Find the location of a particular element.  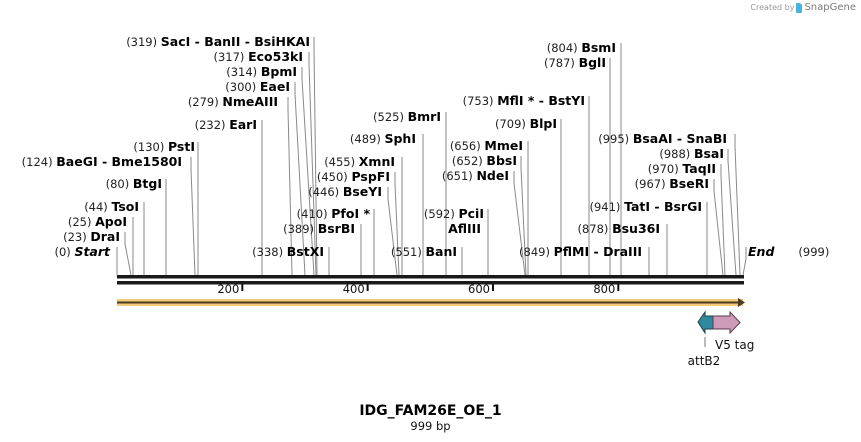

enzyme-name: BsmI is located at coordinates (598, 47).